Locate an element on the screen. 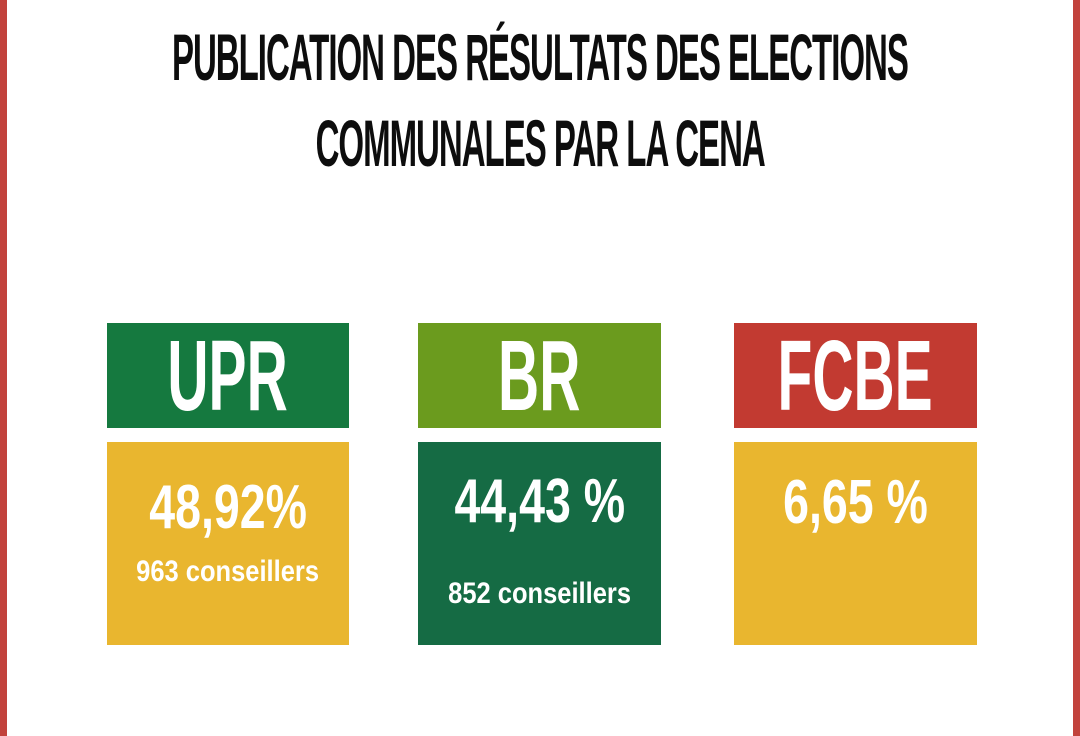 The width and height of the screenshot is (1080, 736). party-percent-row-upr: 48,92% is located at coordinates (228, 507).